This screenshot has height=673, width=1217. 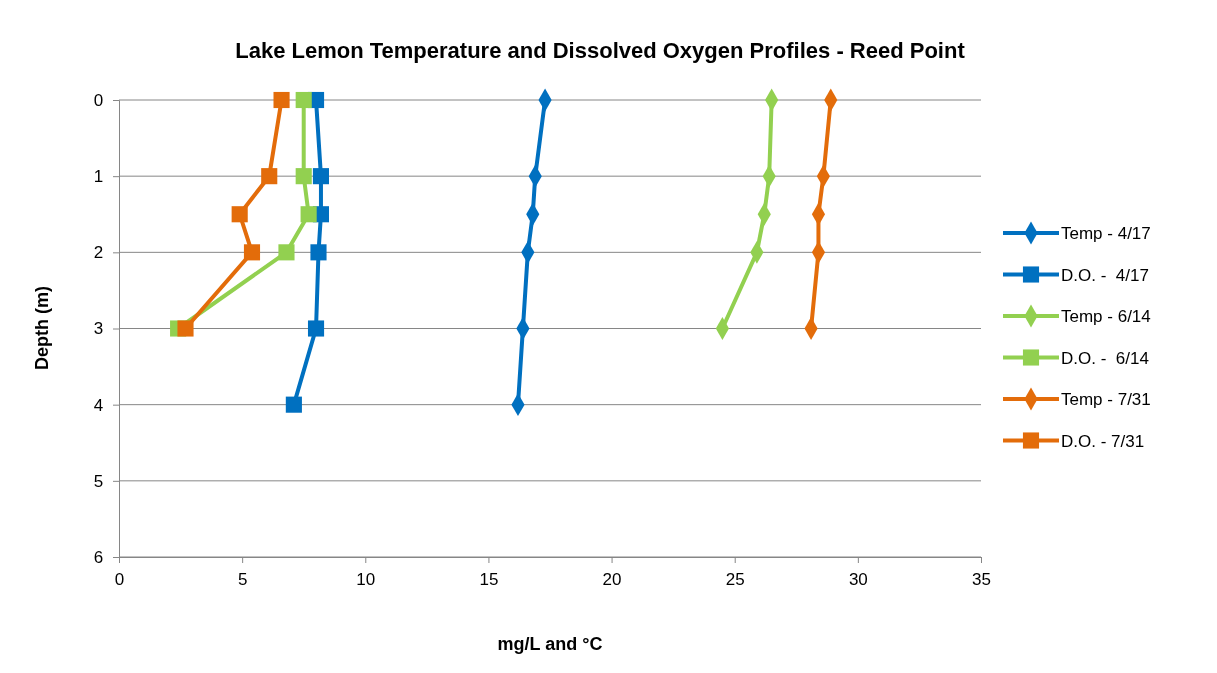 I want to click on y-tick-label: 6, so click(x=98, y=557).